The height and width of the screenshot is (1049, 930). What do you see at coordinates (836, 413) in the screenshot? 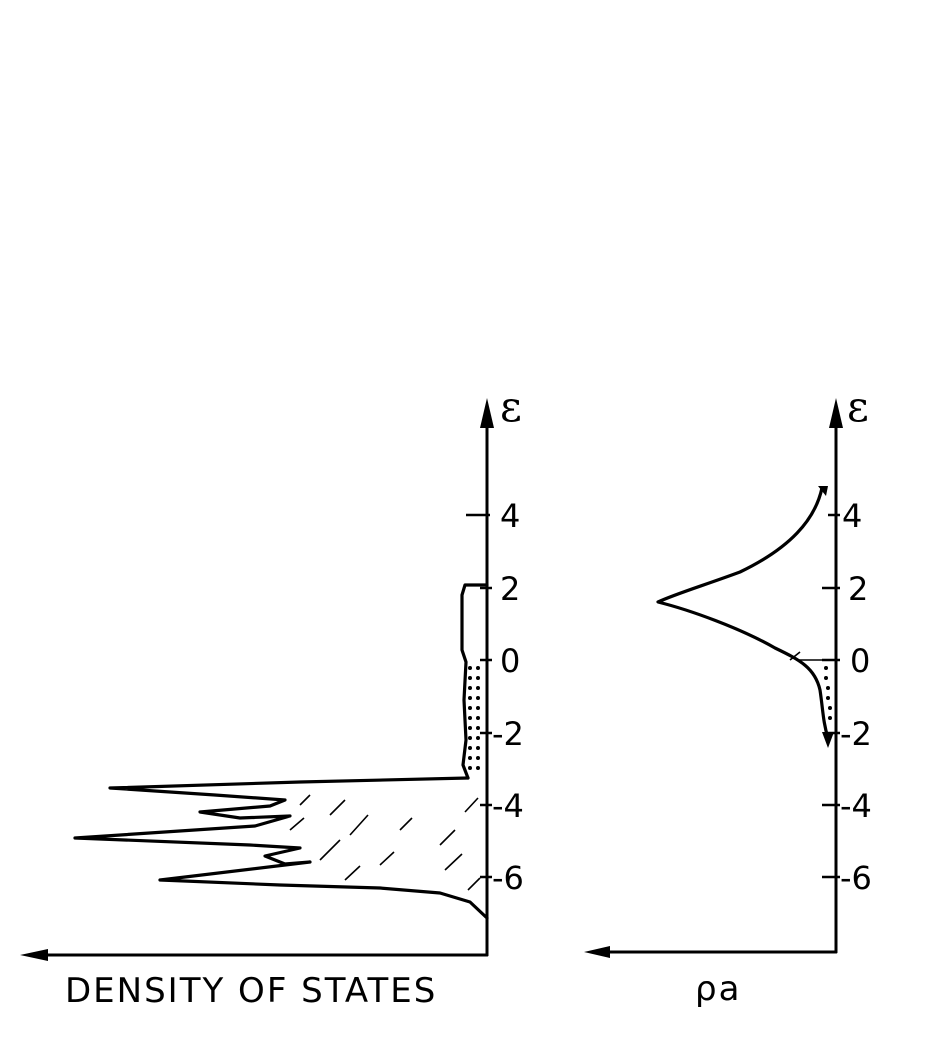
I see `right-energy-axis-arrow` at bounding box center [836, 413].